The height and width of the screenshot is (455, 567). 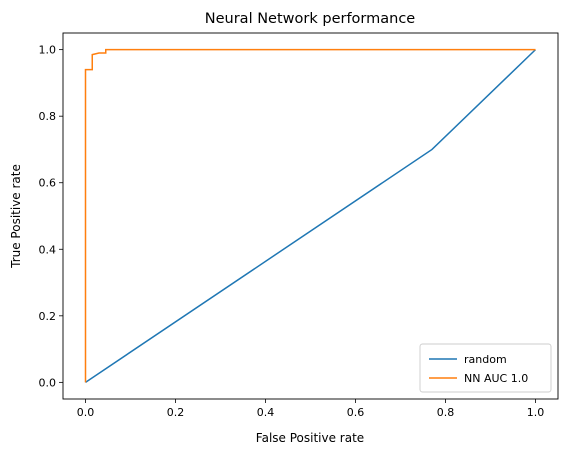 I want to click on x-tick-label: 1.0, so click(x=536, y=412).